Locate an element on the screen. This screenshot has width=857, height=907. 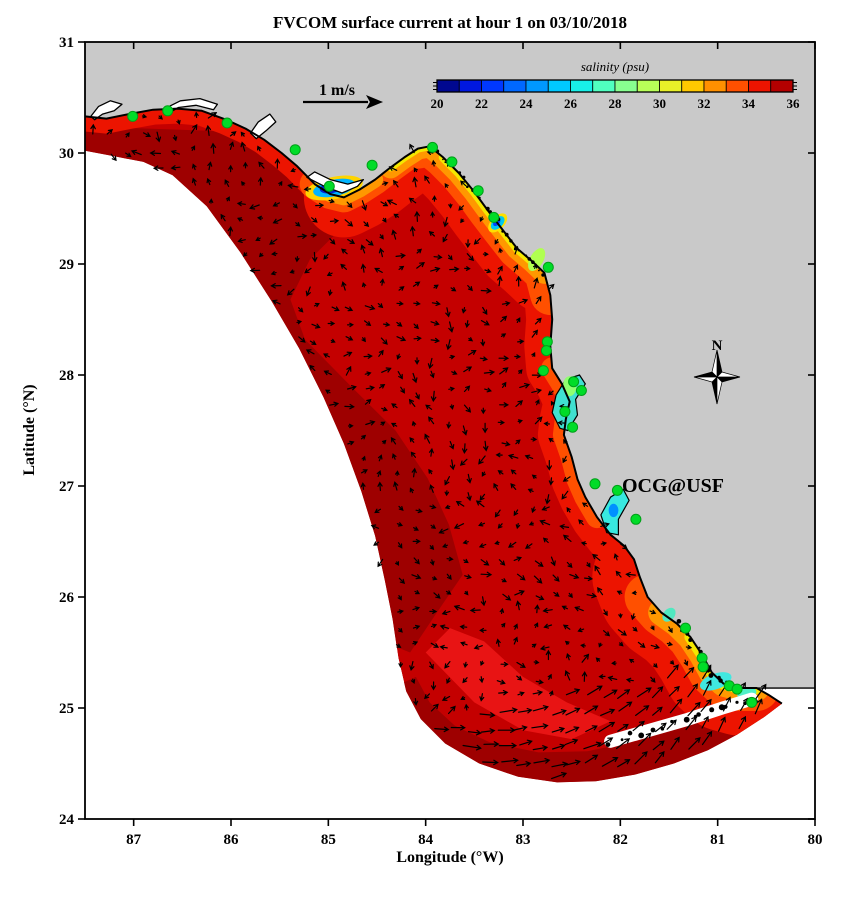
x-tick-label: 86 is located at coordinates (232, 840).